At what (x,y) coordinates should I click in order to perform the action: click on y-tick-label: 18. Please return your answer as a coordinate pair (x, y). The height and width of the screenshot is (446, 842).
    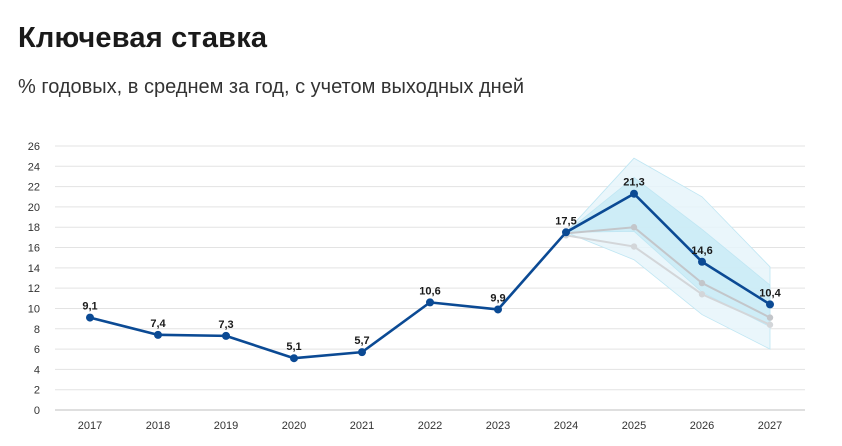
    Looking at the image, I should click on (34, 228).